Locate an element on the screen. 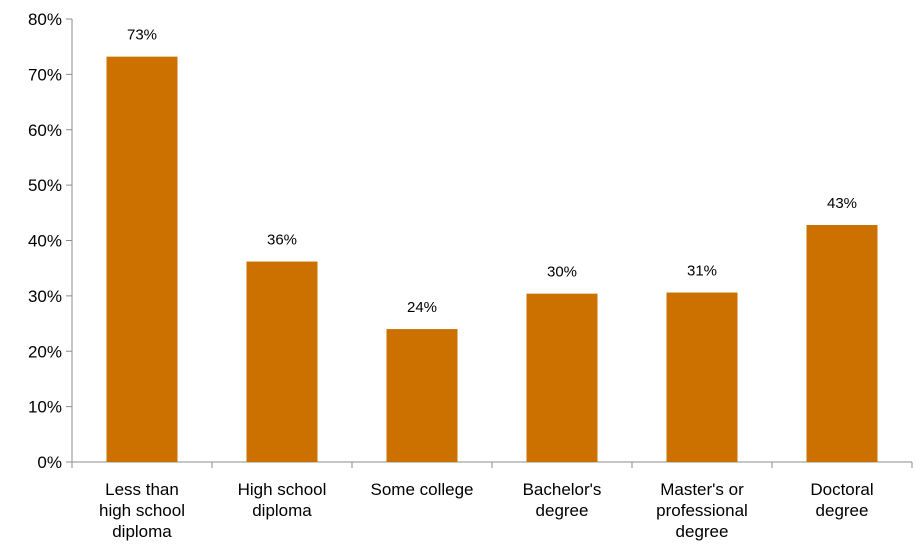 This screenshot has width=916, height=550. y-tick-label: 60% is located at coordinates (45, 130).